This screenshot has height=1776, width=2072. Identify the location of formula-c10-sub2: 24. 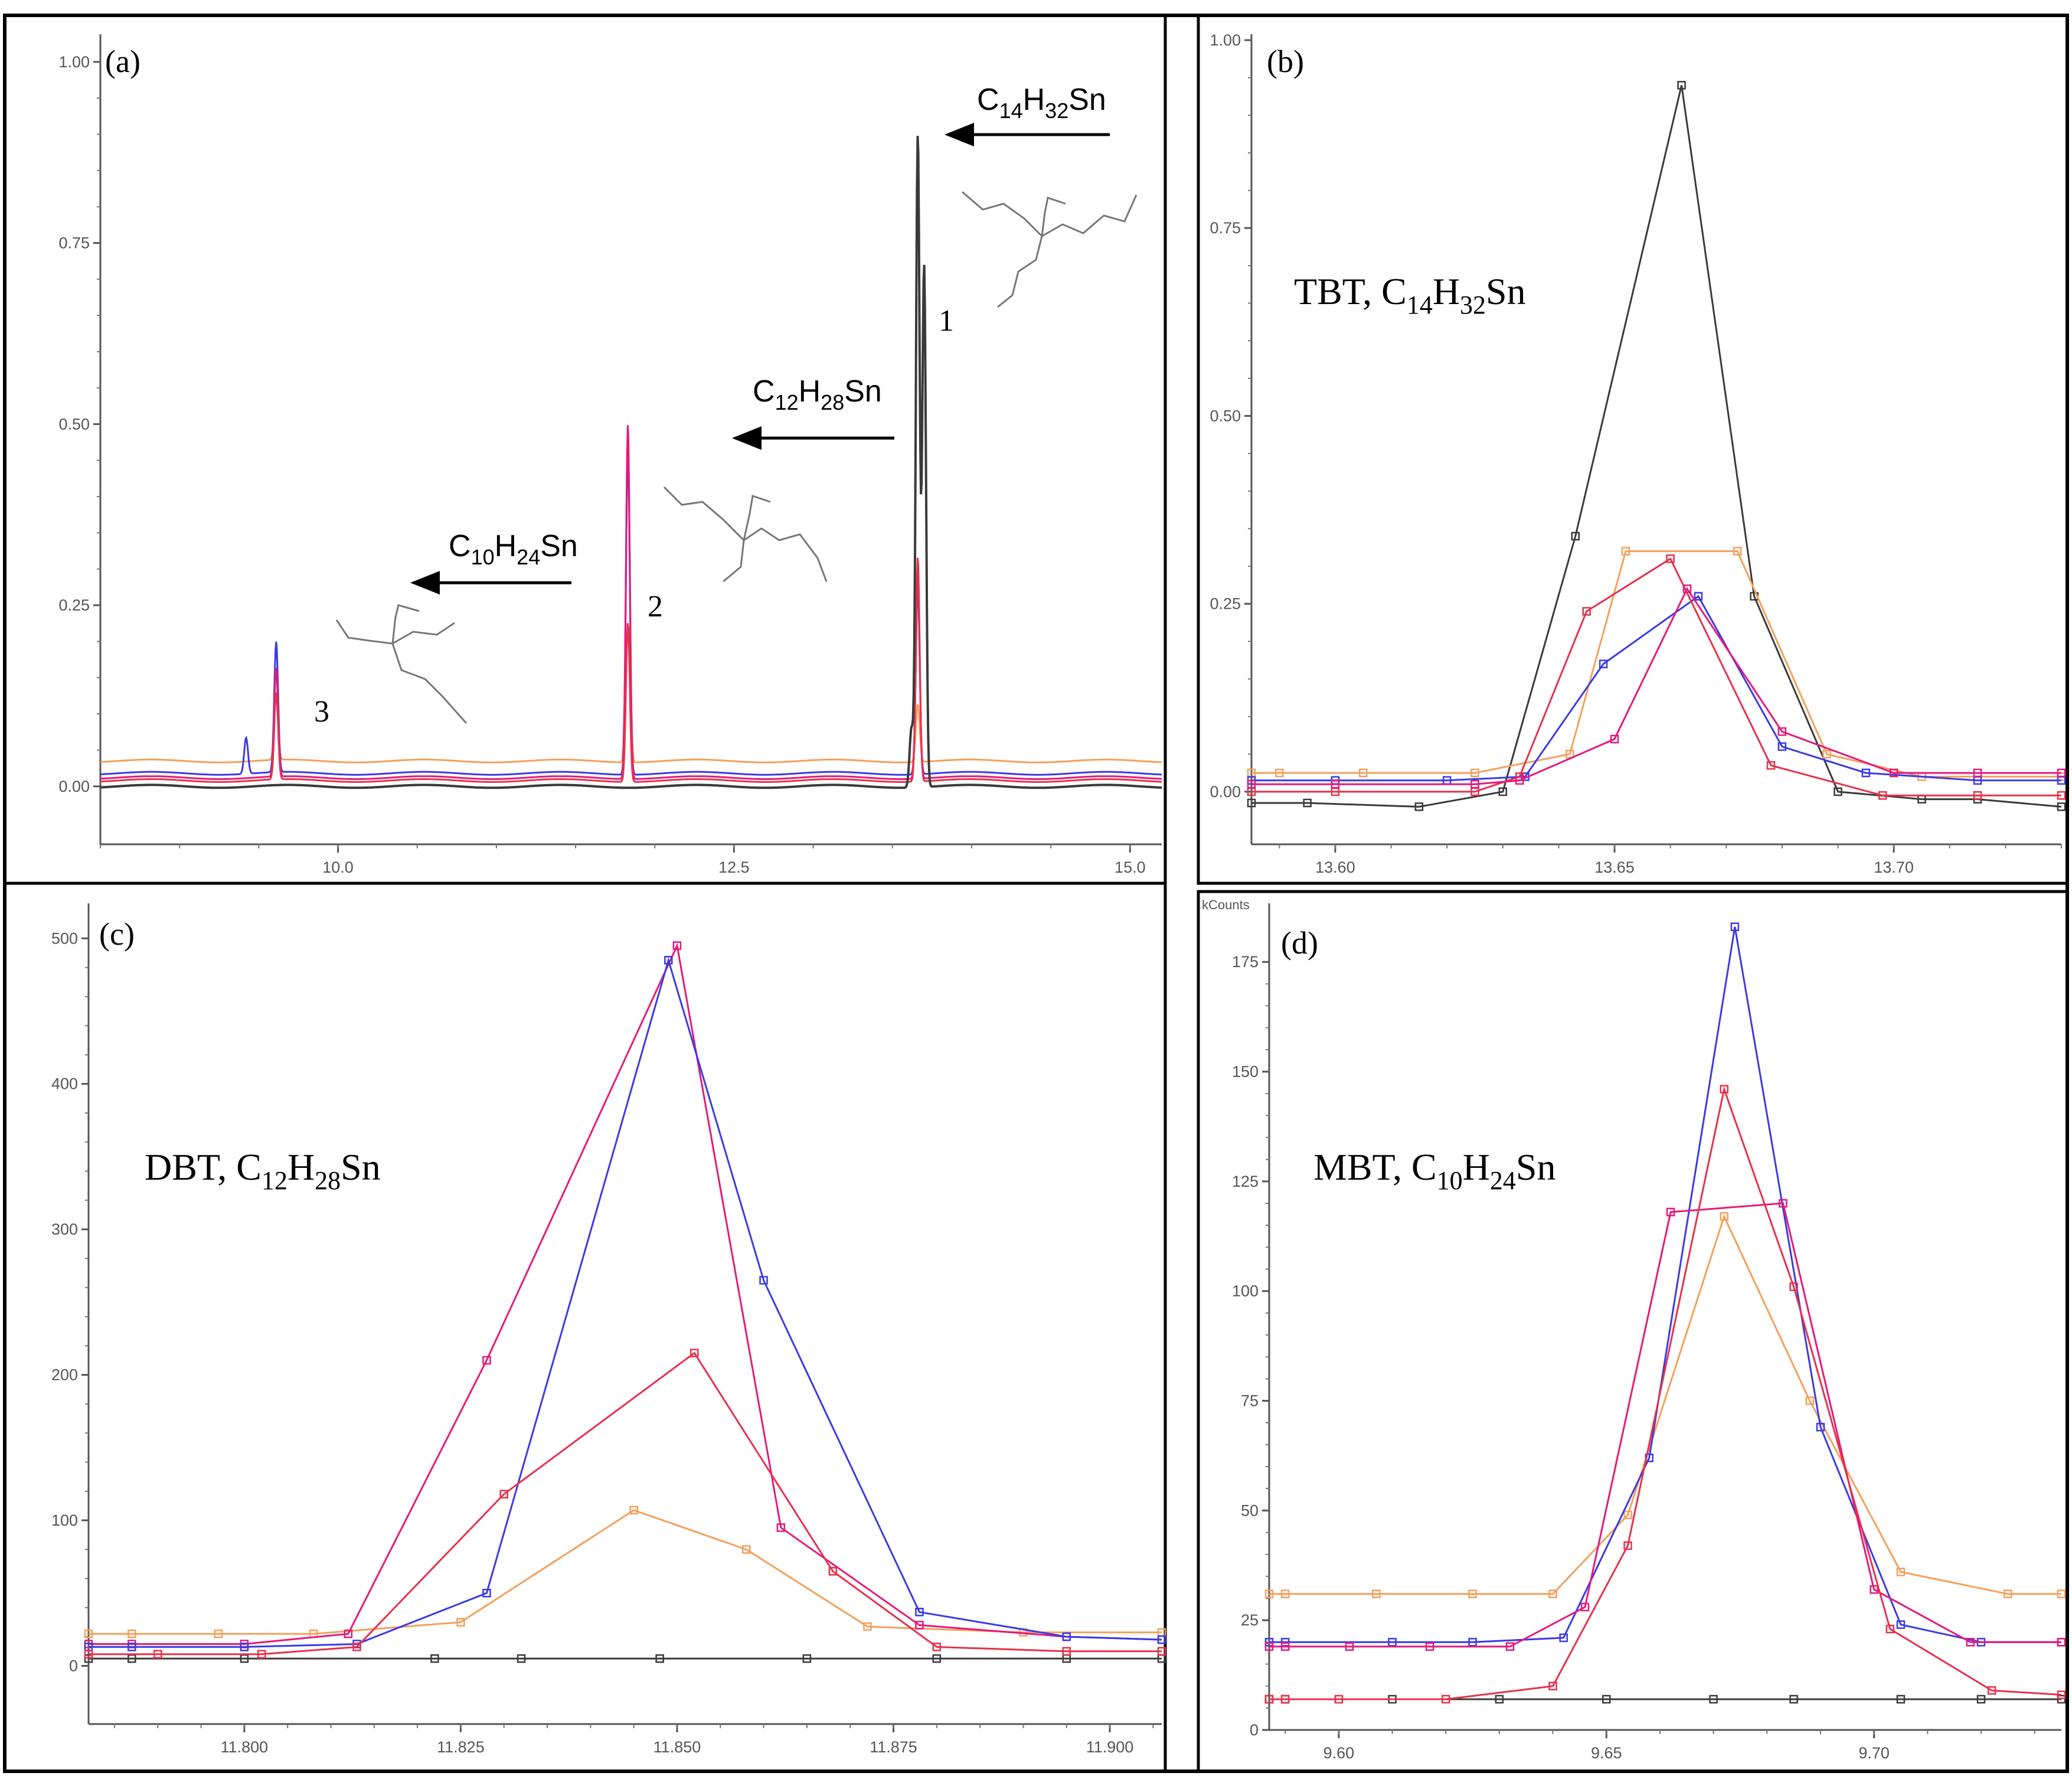
(529, 557).